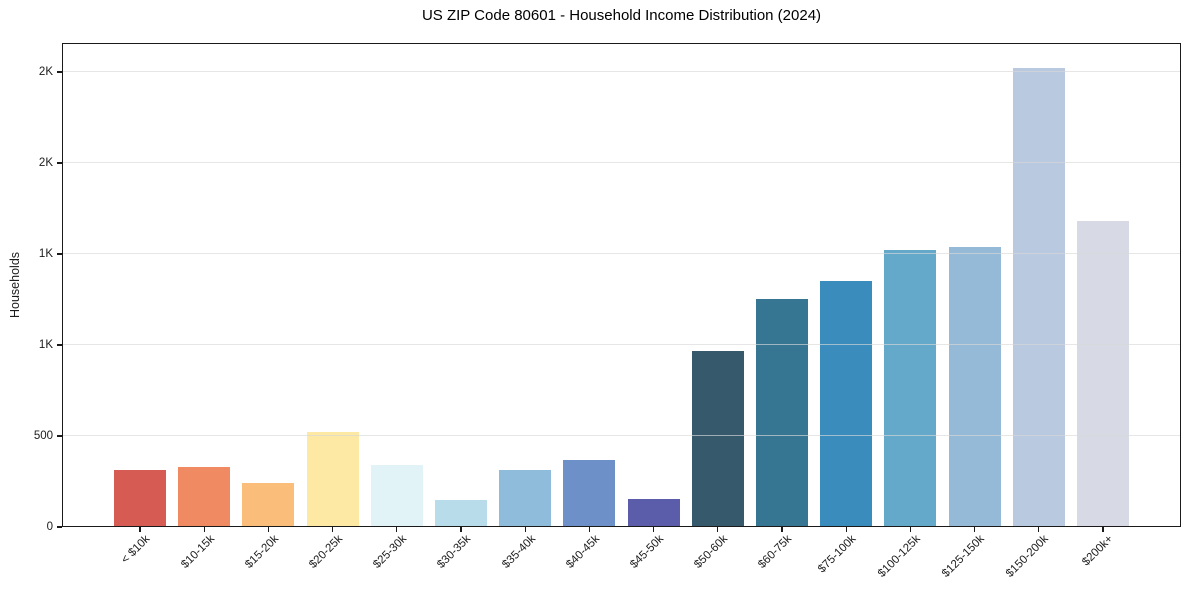 The image size is (1189, 590). I want to click on x-tick-label: $60-75k, so click(775, 552).